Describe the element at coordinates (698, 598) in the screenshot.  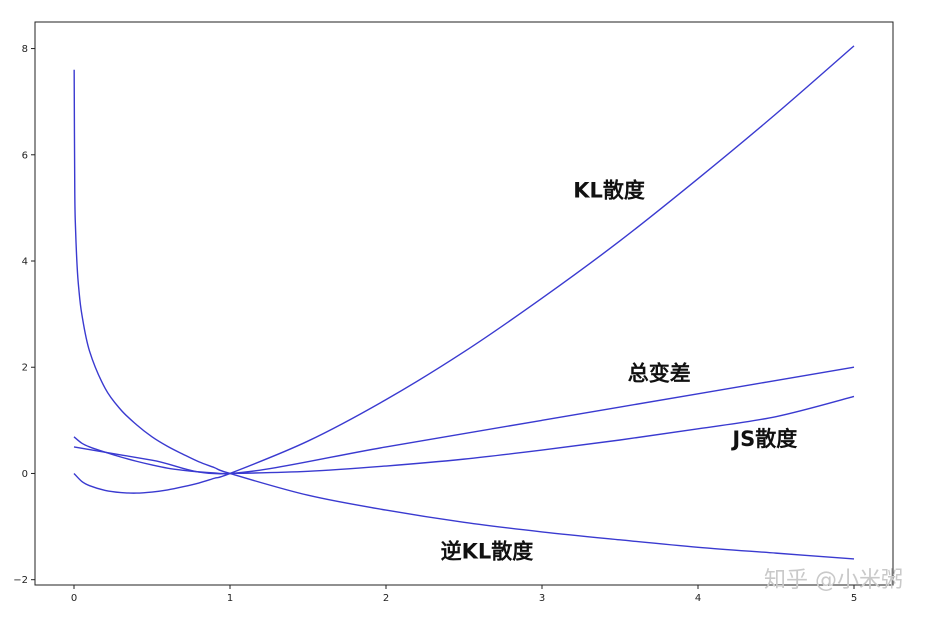
I see `x-tick-label: 4` at that location.